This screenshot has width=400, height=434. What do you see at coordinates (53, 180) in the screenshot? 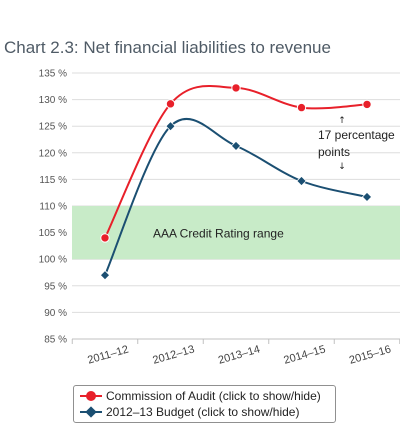
I see `y-tick-label: 115 %` at bounding box center [53, 180].